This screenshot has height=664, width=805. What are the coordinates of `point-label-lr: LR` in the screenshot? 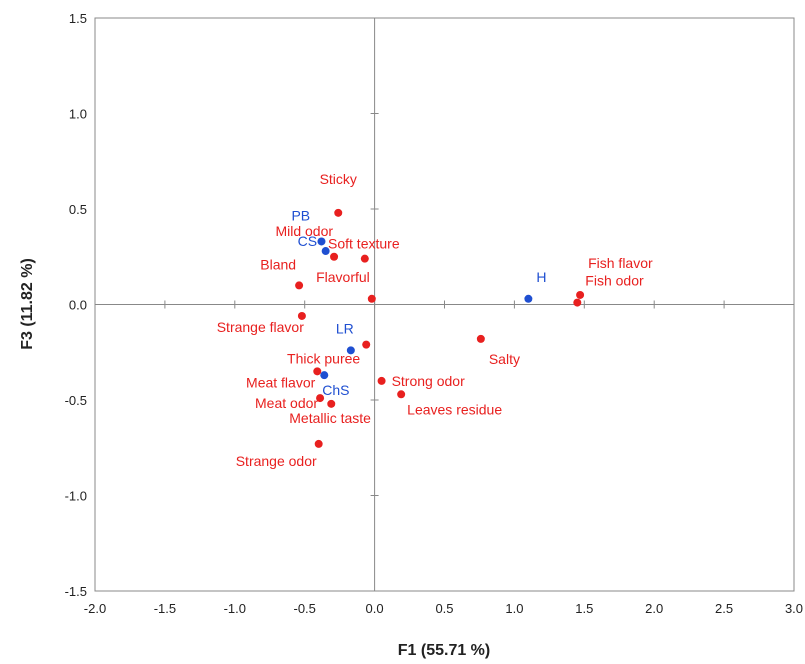 It's located at (345, 328).